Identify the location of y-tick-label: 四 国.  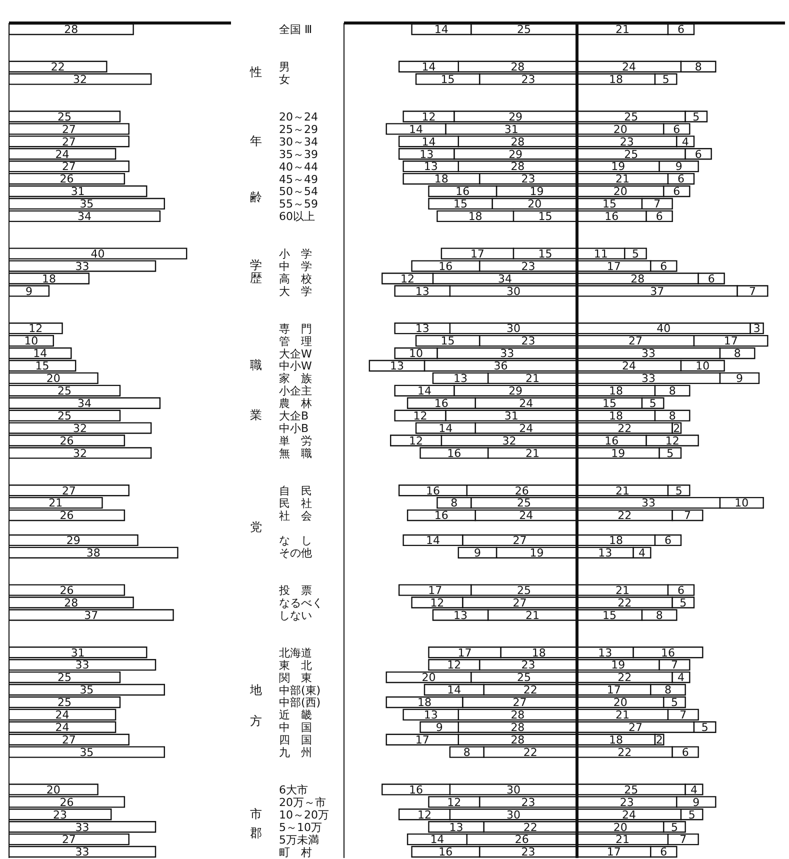
(295, 740).